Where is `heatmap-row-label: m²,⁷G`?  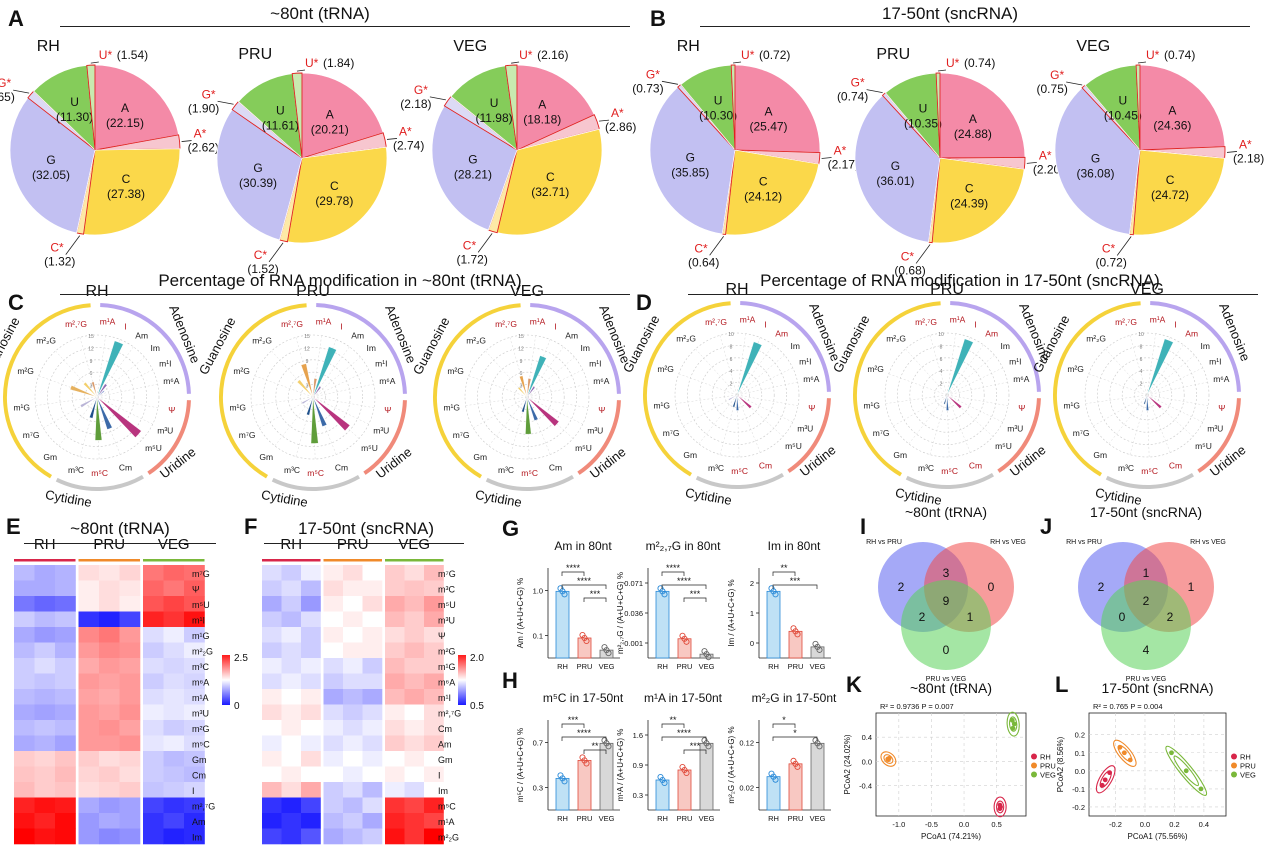 heatmap-row-label: m²,⁷G is located at coordinates (203, 806).